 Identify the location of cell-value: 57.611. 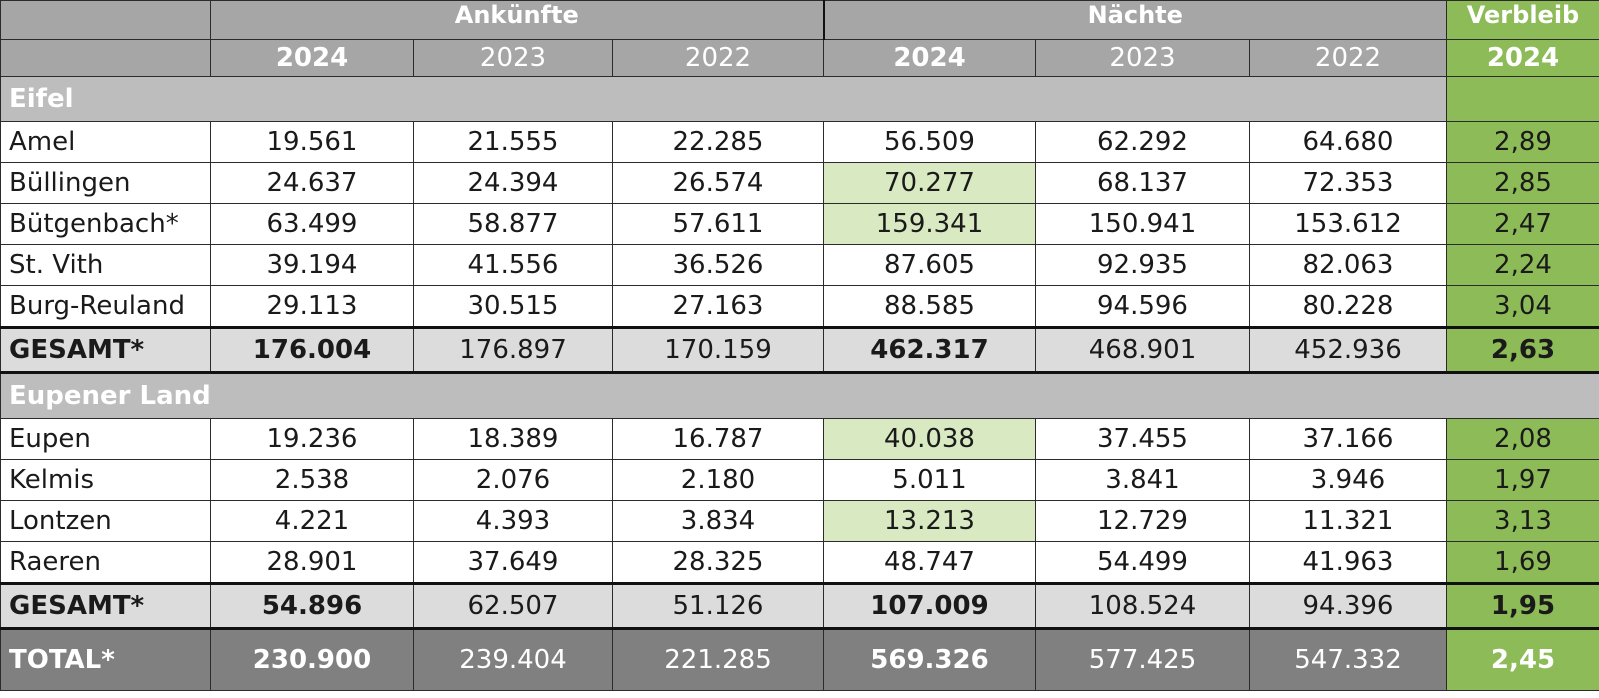
(718, 224).